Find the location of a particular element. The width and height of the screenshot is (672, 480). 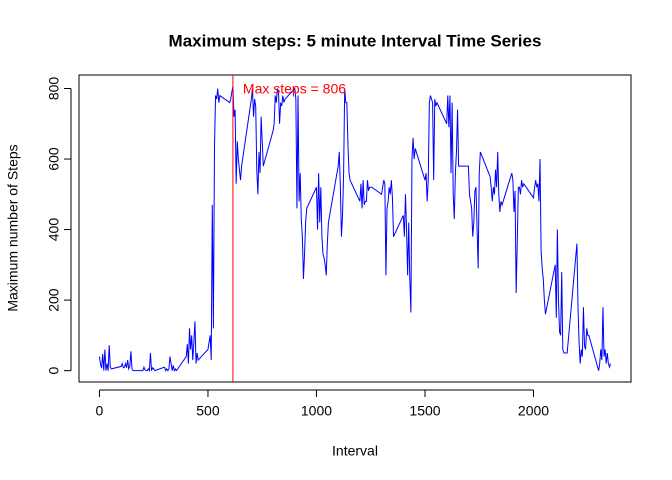

y-tick-label: 800 is located at coordinates (54, 89).